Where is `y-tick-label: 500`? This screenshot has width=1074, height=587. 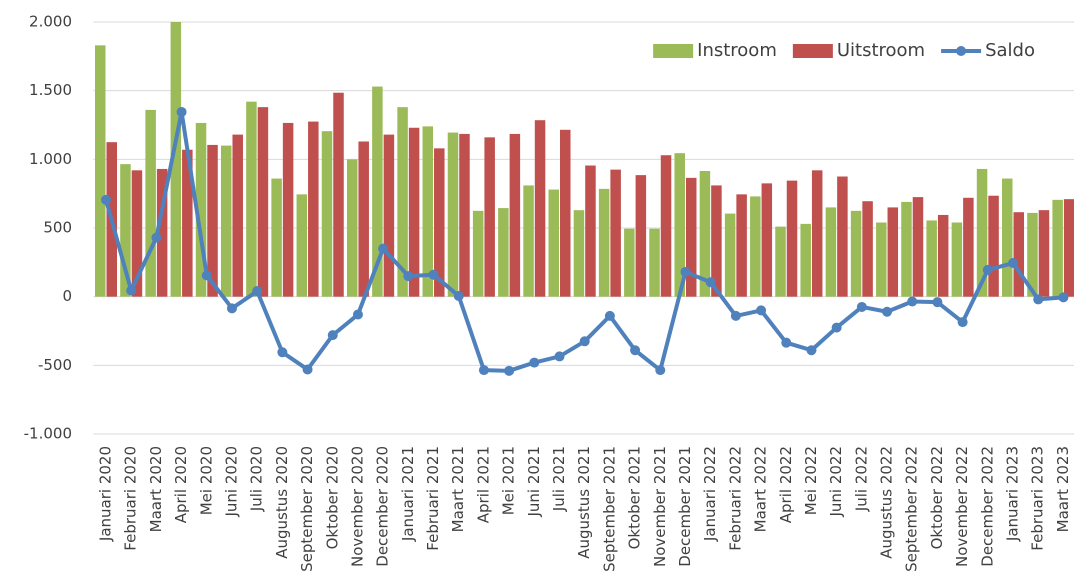 y-tick-label: 500 is located at coordinates (57, 228).